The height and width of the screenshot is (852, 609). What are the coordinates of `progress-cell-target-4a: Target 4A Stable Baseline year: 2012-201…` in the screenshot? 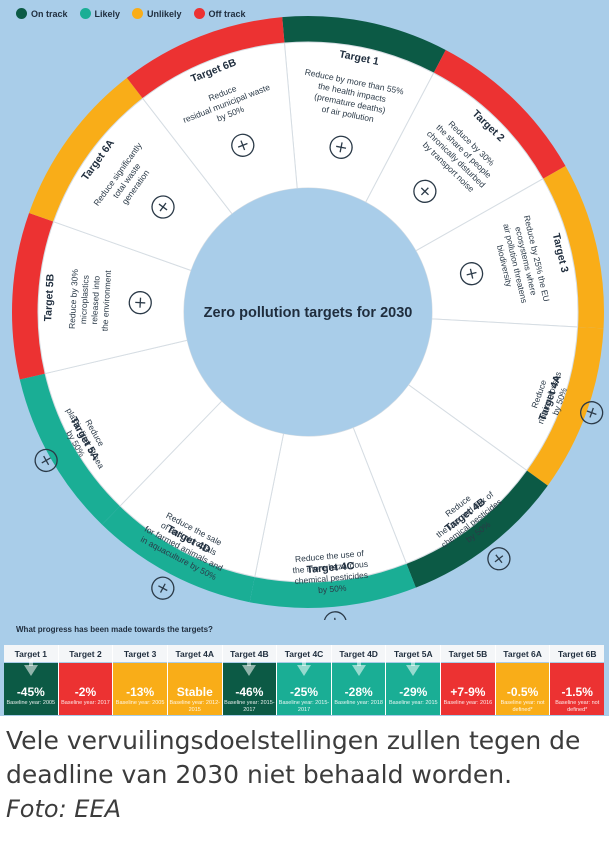 It's located at (194, 680).